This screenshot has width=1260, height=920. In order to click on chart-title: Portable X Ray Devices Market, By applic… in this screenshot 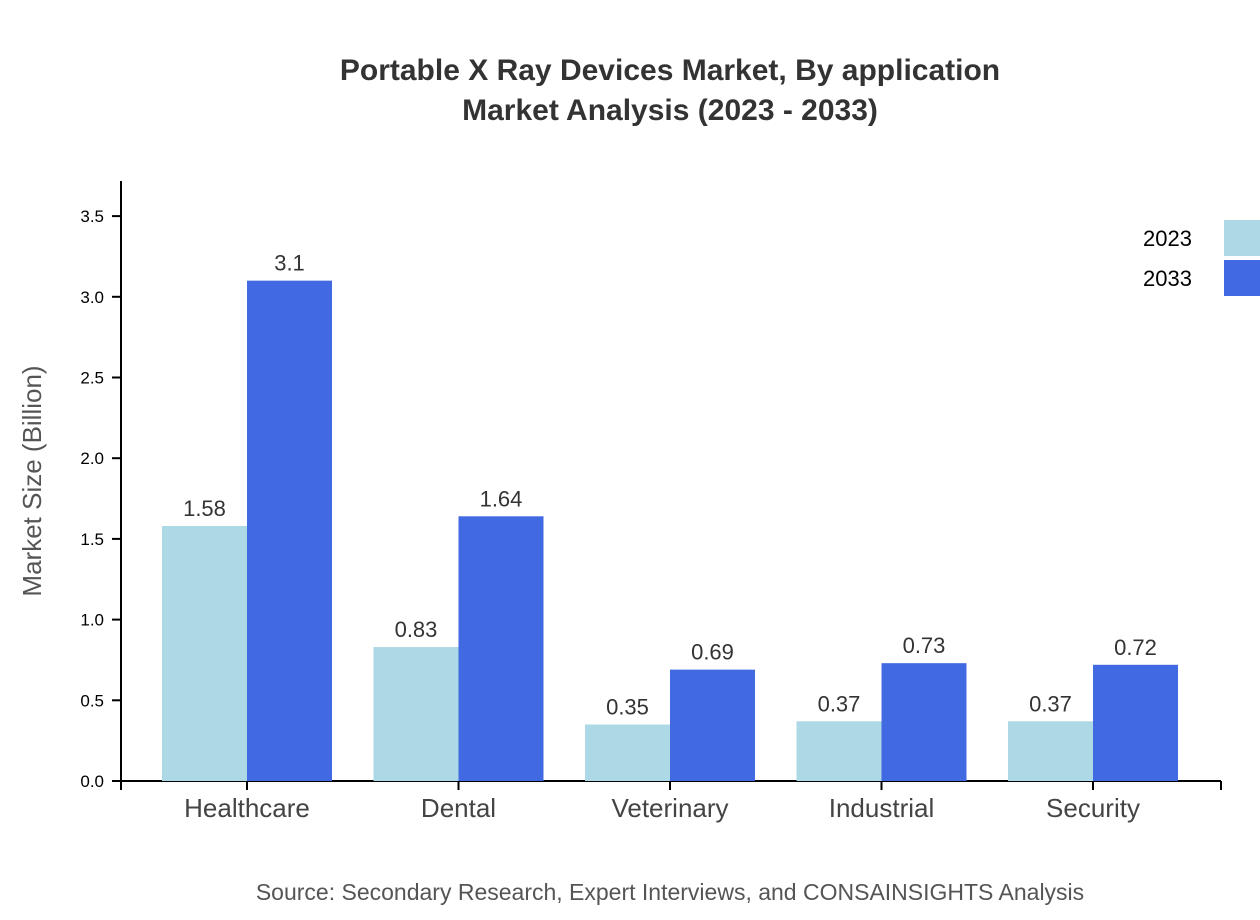, I will do `click(670, 70)`.